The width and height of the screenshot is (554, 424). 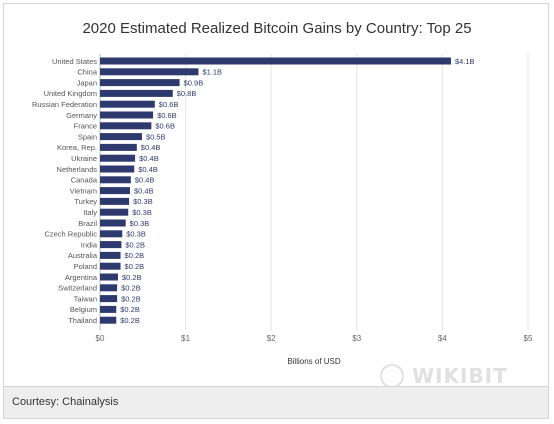 I want to click on category-label: Switzerland, so click(x=77, y=288).